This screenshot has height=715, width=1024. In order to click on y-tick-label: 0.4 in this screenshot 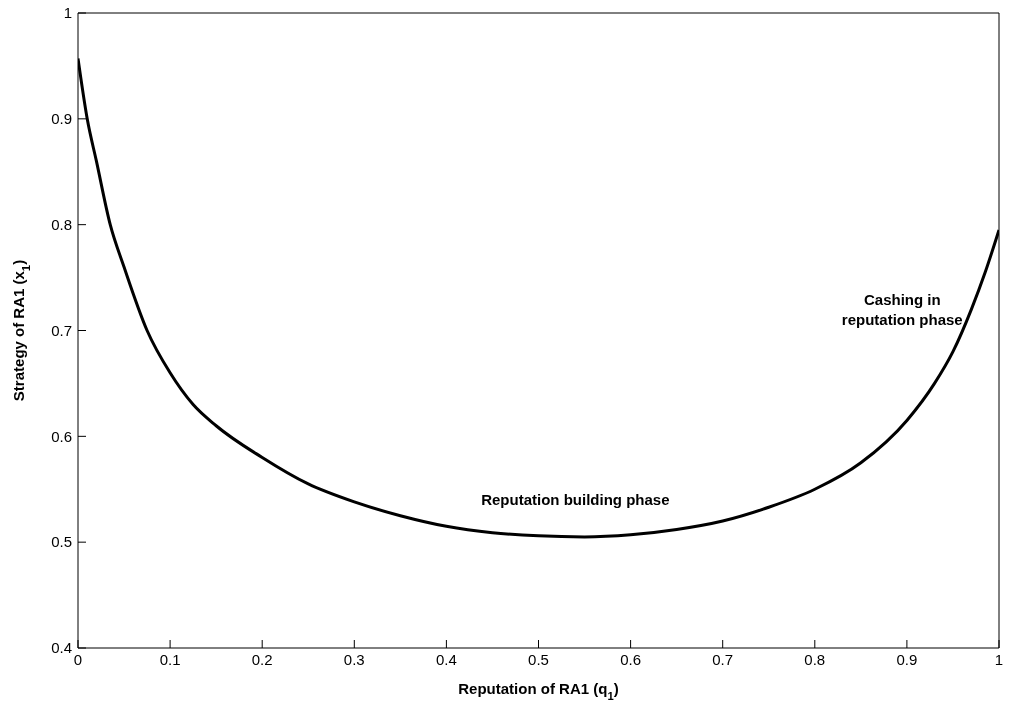, I will do `click(61, 648)`.